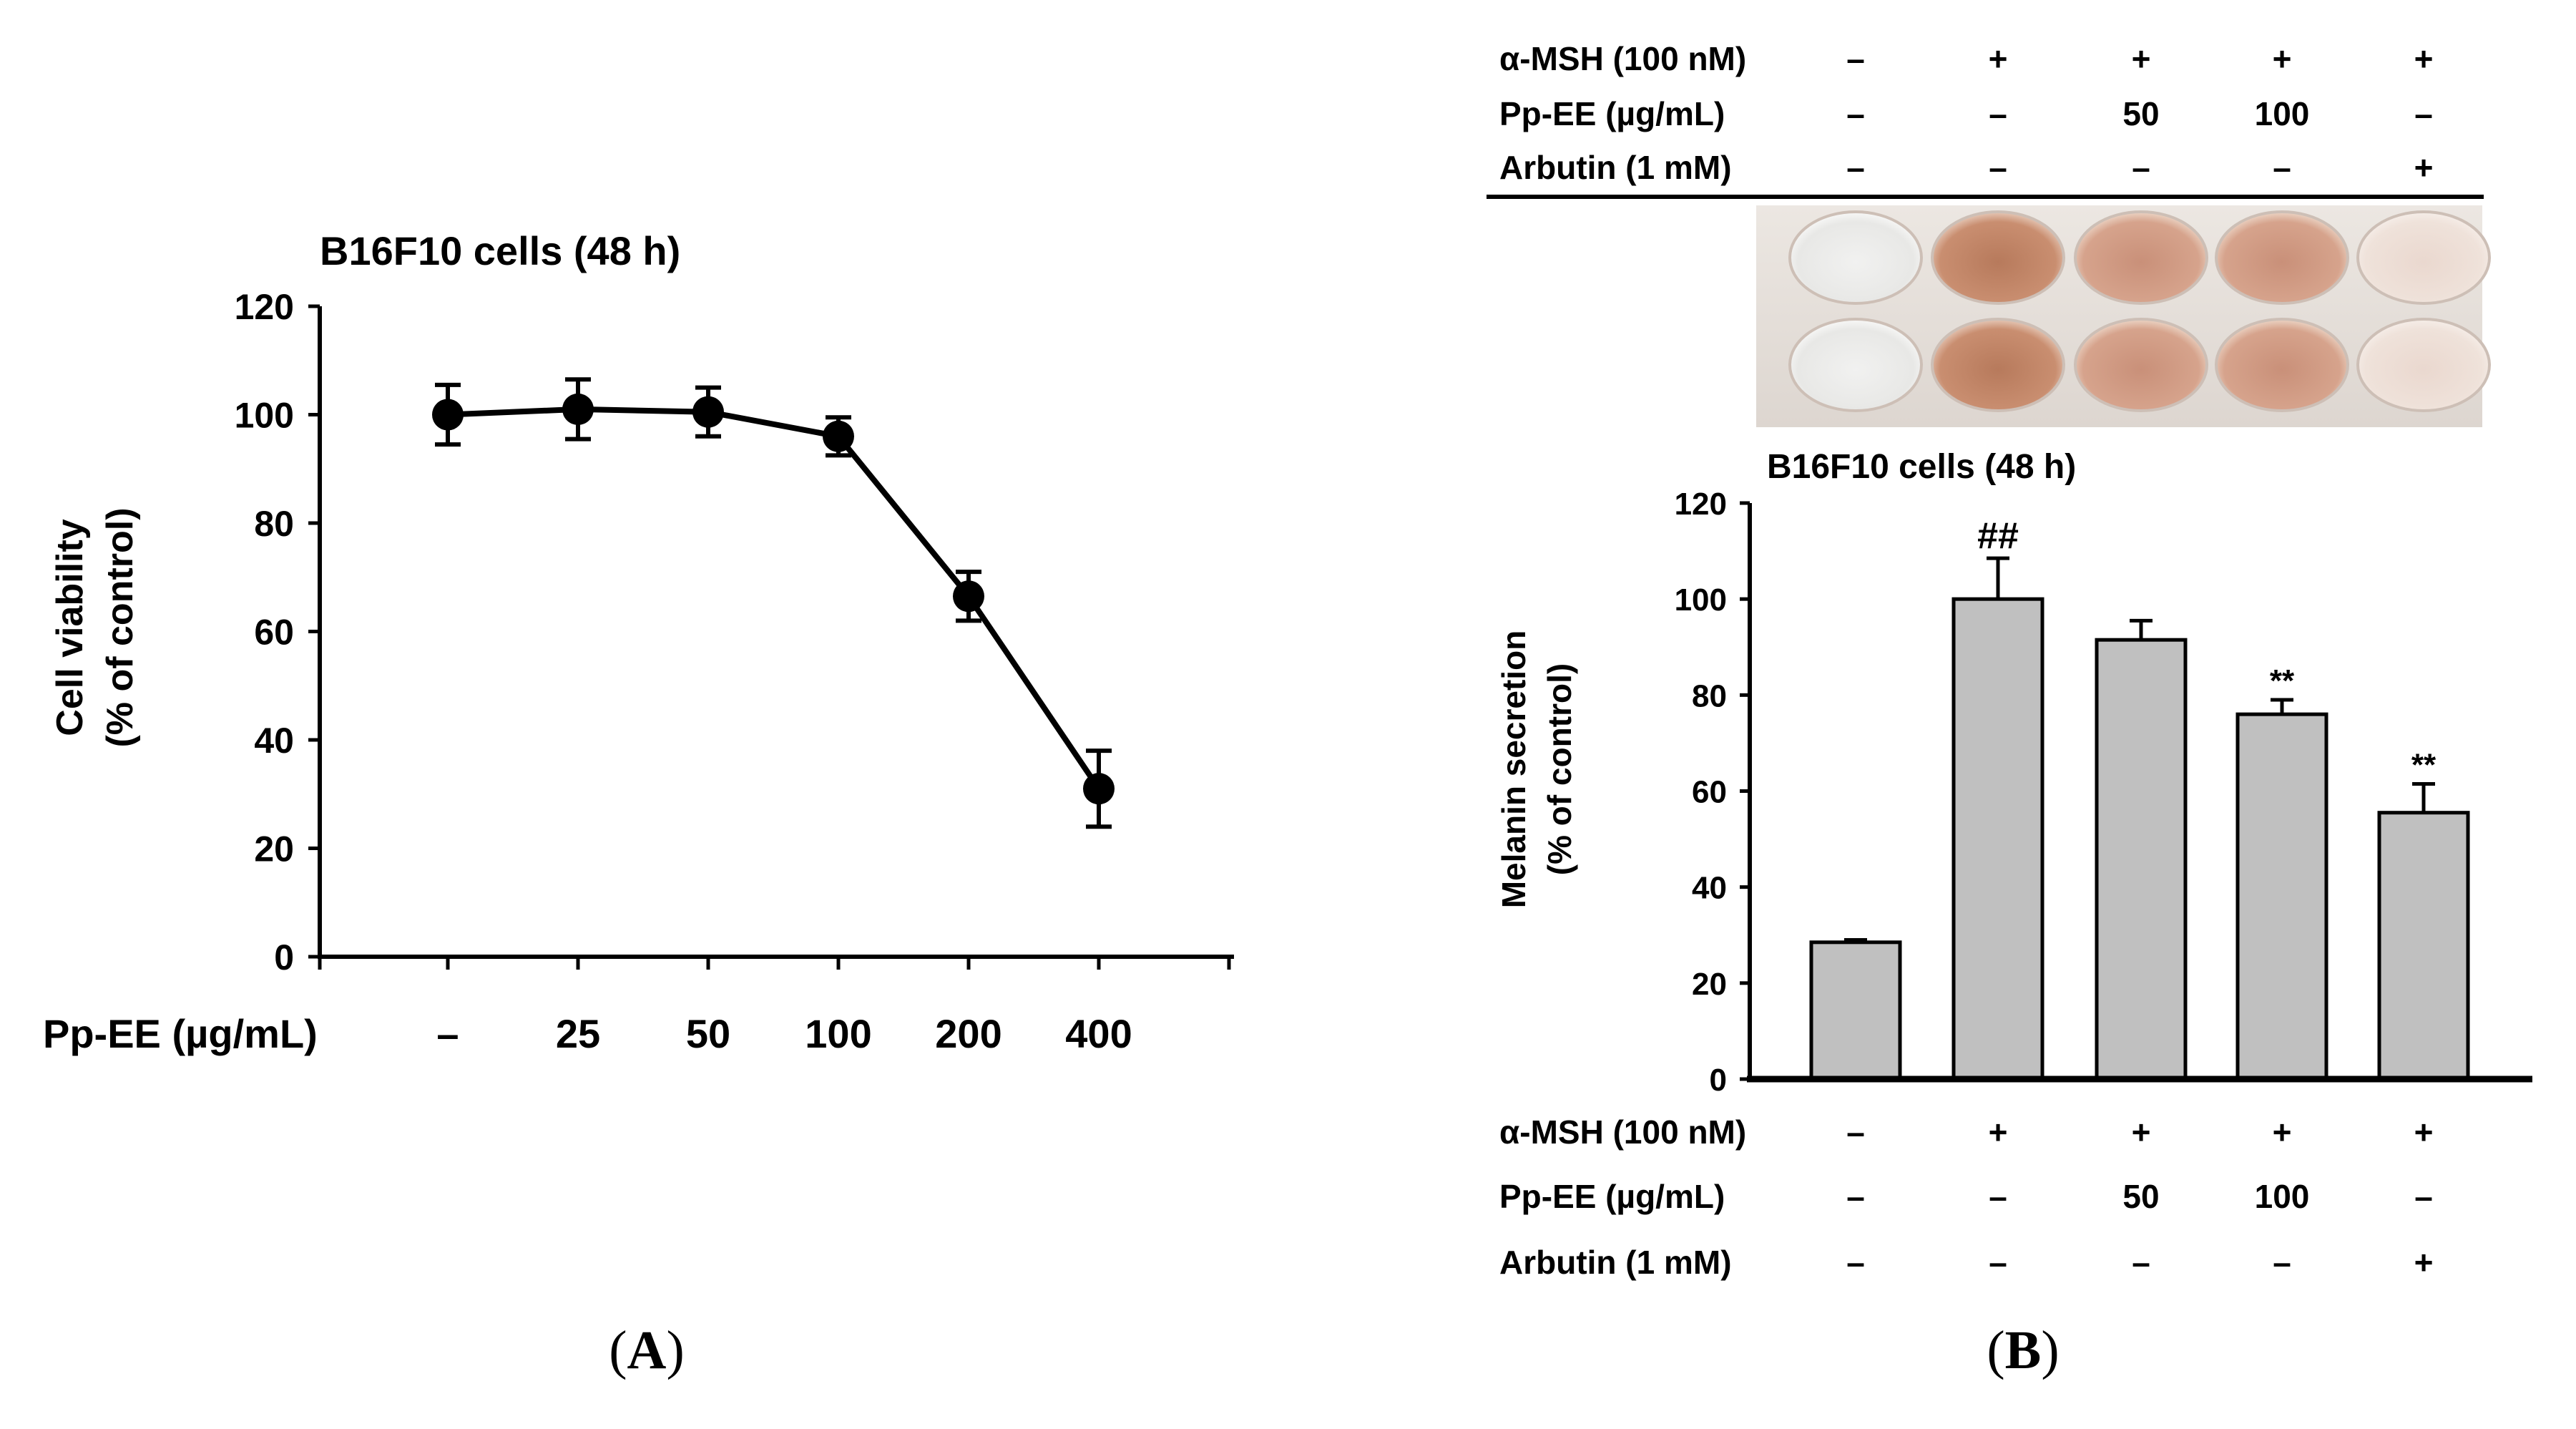  Describe the element at coordinates (1098, 1033) in the screenshot. I see `panel-a-category-label: 400` at that location.